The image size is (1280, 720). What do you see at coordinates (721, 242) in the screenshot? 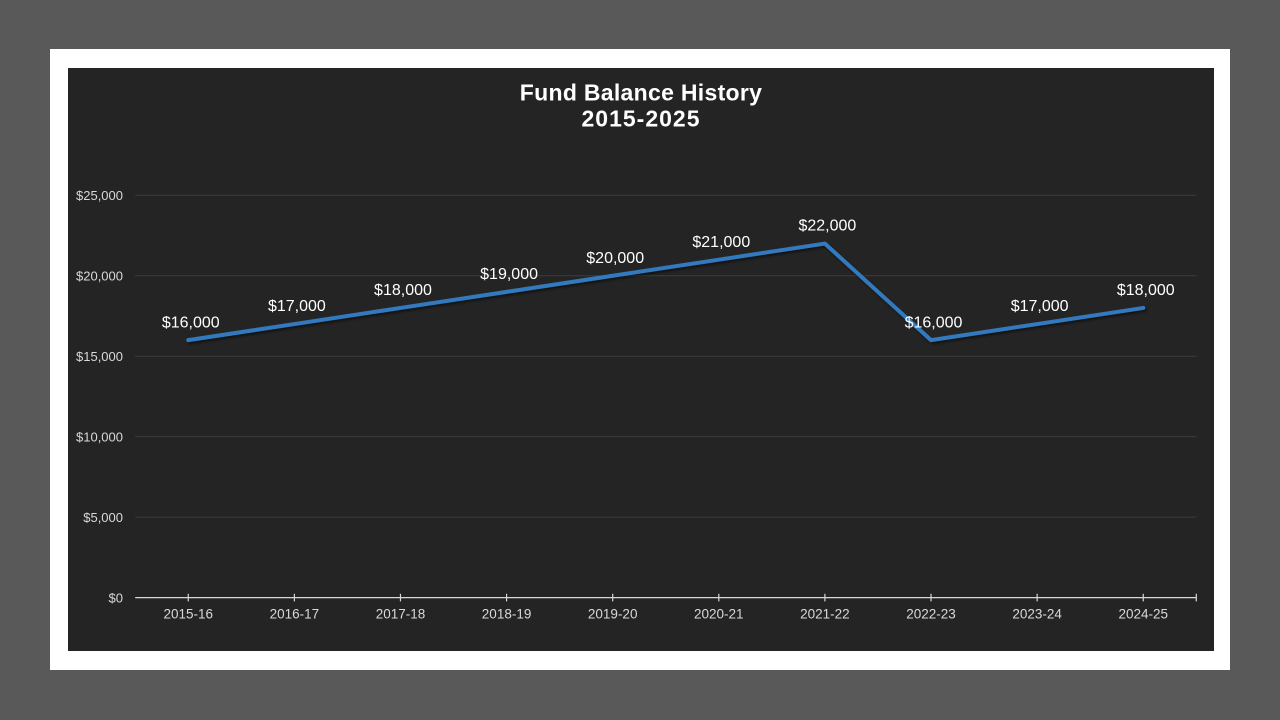
I see `svg-text: $21,000` at bounding box center [721, 242].